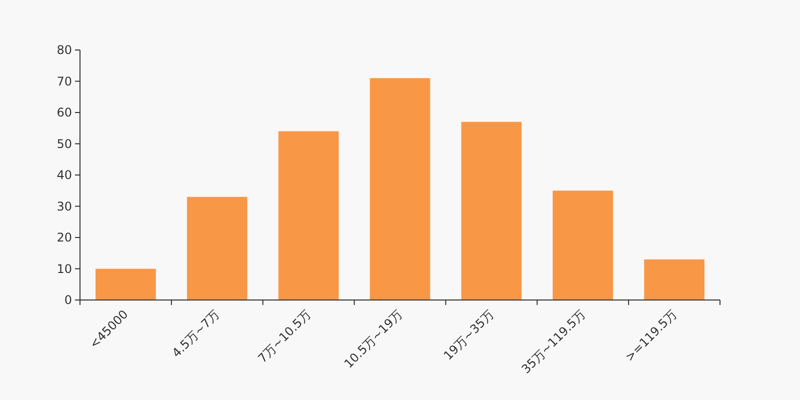  Describe the element at coordinates (64, 175) in the screenshot. I see `y-tick-label: 40` at that location.